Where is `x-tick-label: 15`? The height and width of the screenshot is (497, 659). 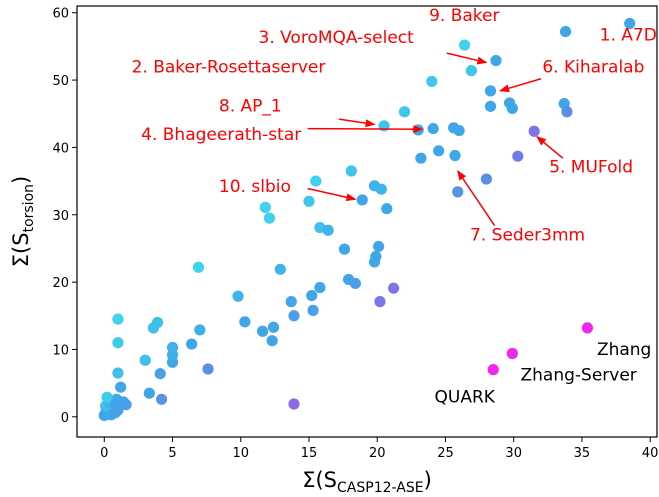
x-tick-label: 15 is located at coordinates (309, 453).